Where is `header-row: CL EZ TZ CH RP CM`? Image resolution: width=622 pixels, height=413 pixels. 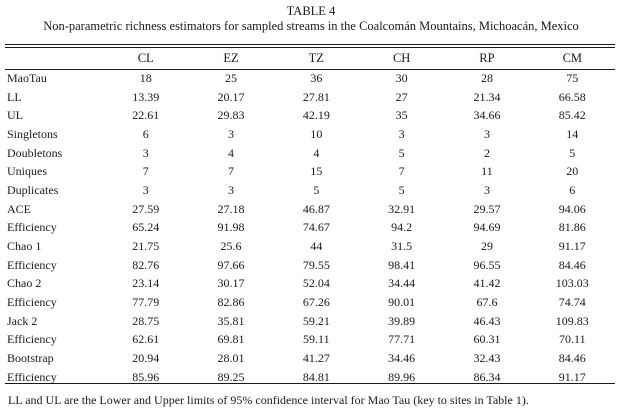
header-row: CL EZ TZ CH RP CM is located at coordinates (310, 58).